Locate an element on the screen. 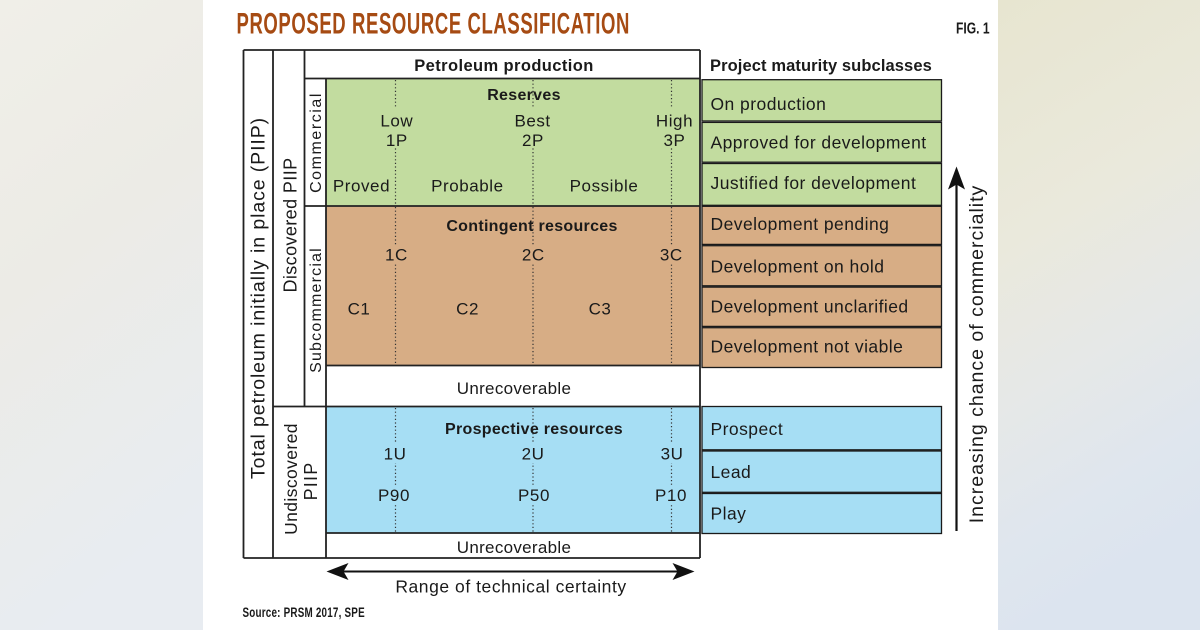 The image size is (1200, 630). svg-text: C1 is located at coordinates (359, 309).